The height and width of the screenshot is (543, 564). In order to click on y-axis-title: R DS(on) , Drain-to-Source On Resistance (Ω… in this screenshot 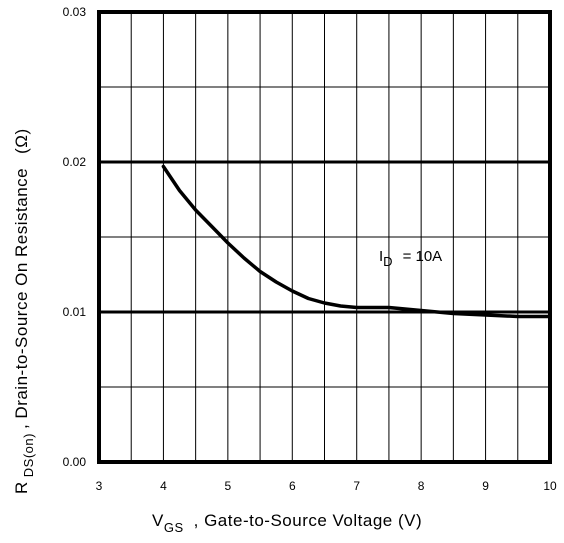, I will do `click(24, 311)`.